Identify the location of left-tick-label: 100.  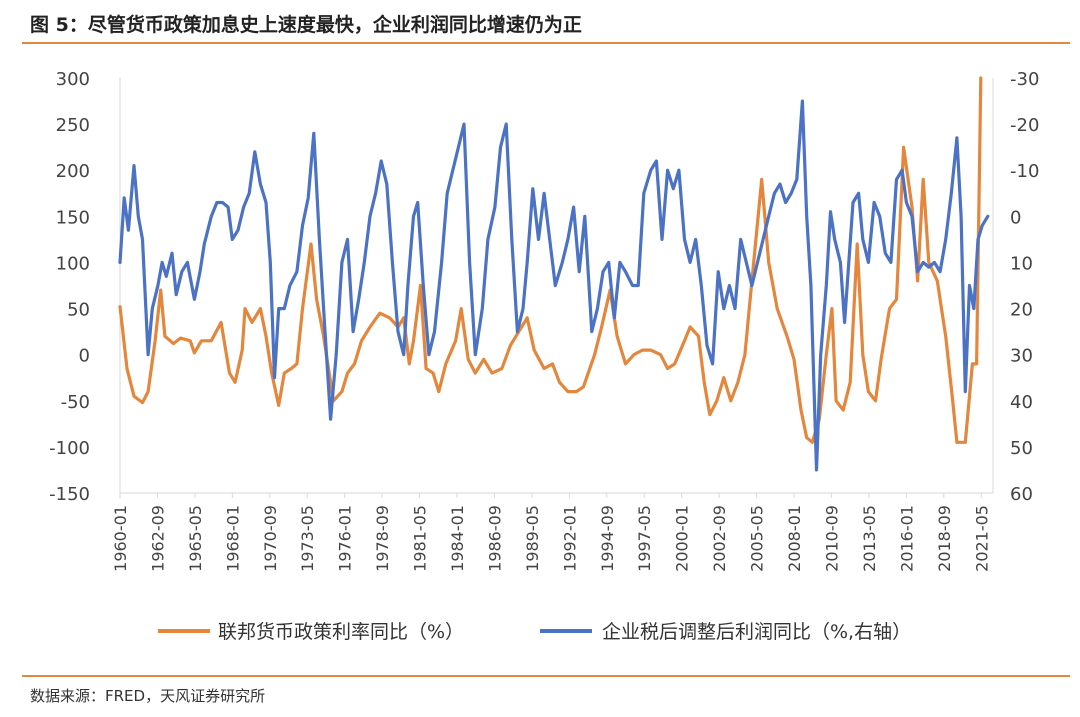
(73, 263).